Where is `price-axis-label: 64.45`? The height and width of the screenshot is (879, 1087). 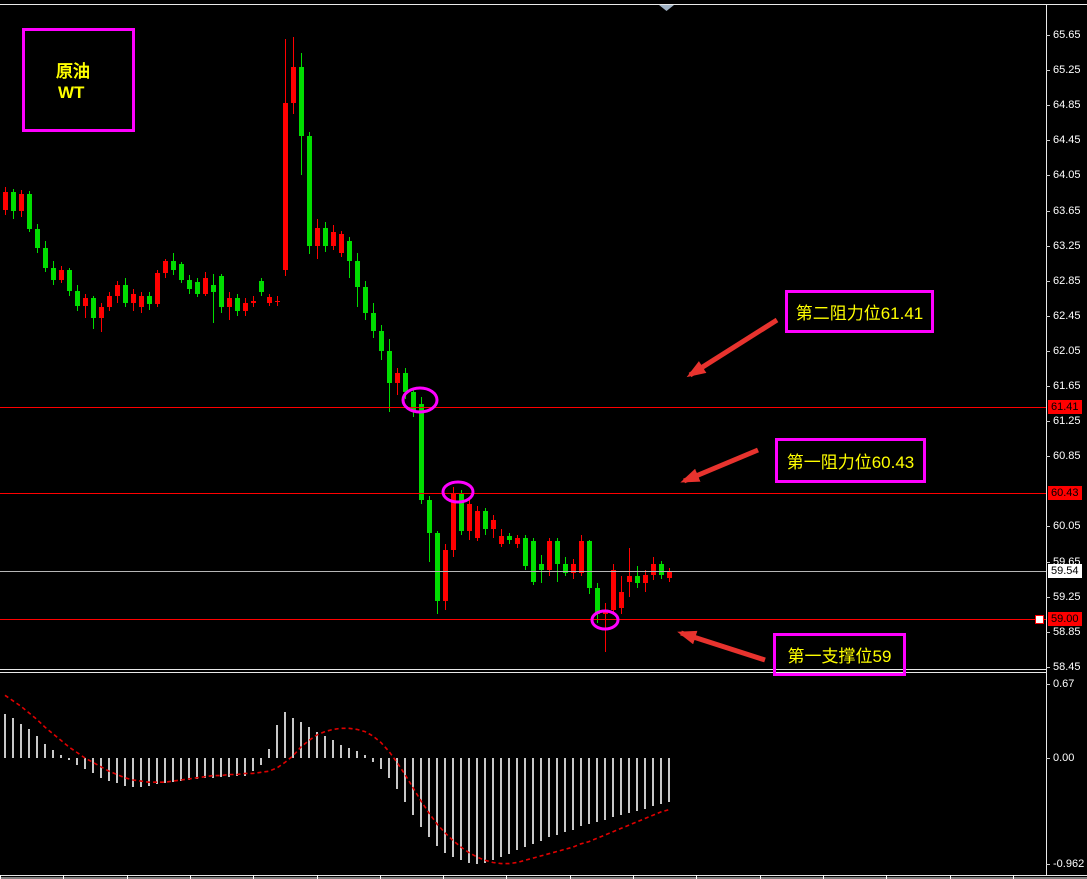
price-axis-label: 64.45 is located at coordinates (1067, 140).